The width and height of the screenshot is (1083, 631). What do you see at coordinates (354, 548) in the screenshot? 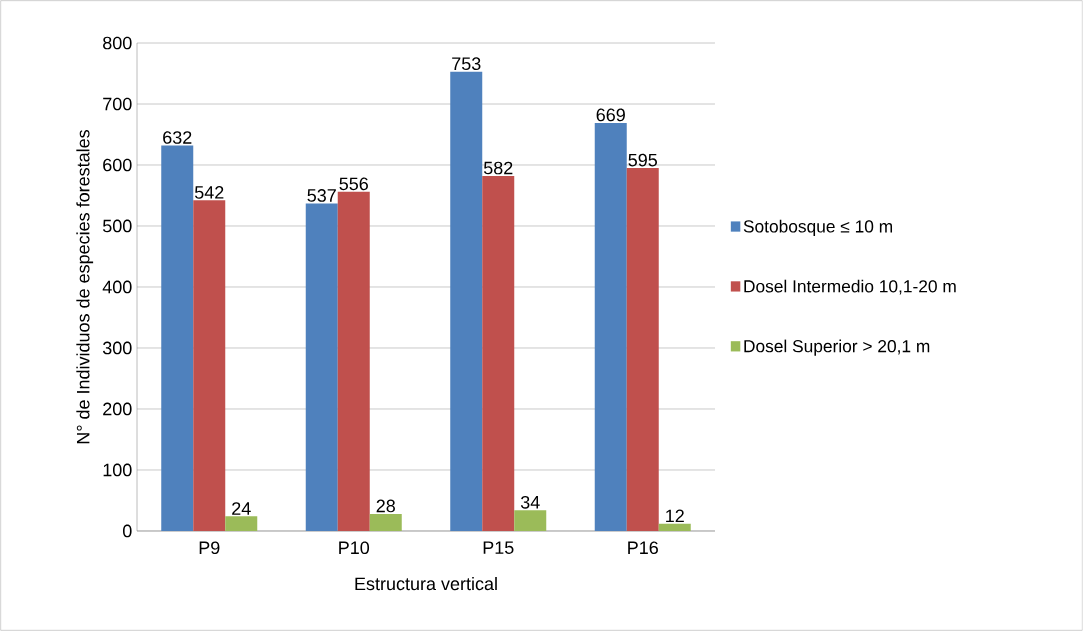
I see `x-tick-label: P10` at bounding box center [354, 548].